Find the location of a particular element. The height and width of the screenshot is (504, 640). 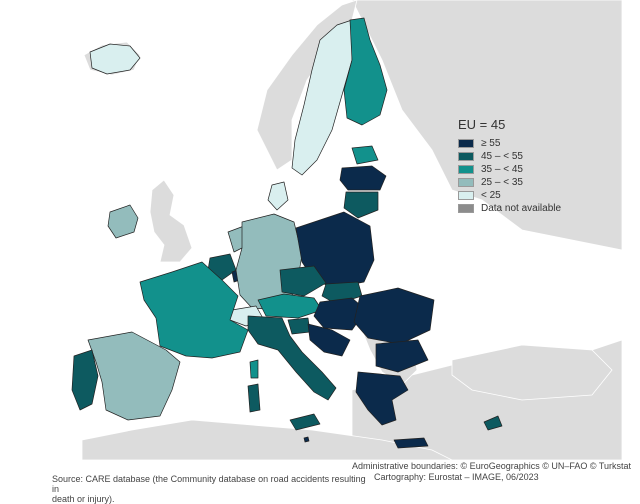

country-estonia is located at coordinates (365, 155).